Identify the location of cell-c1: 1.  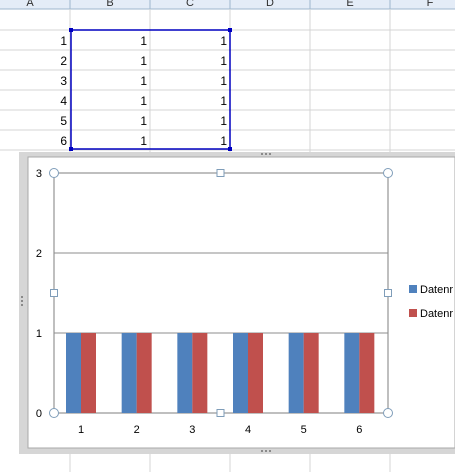
(223, 41).